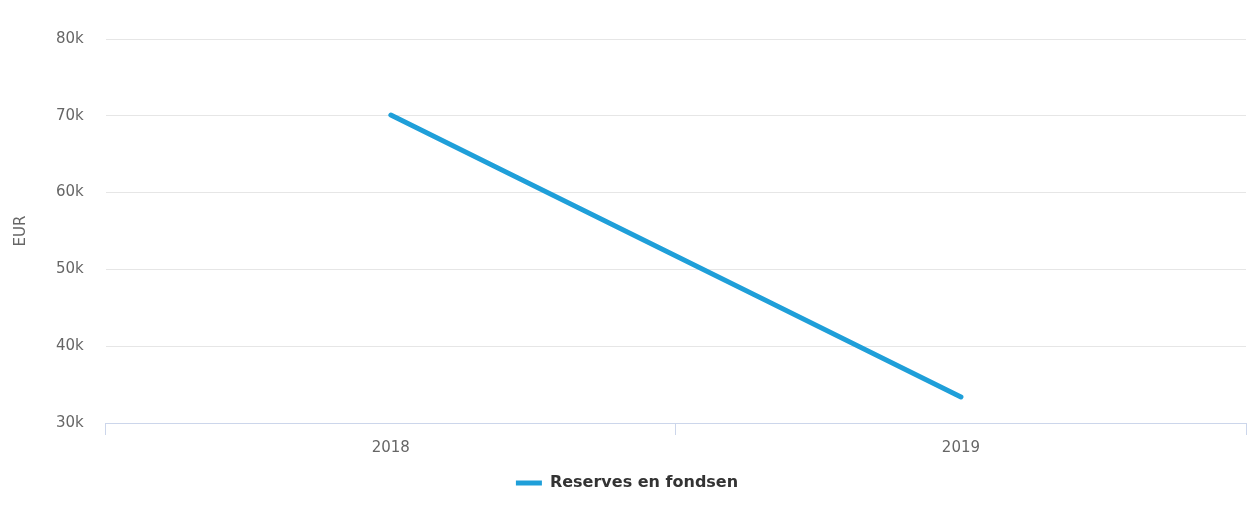 This screenshot has height=509, width=1255. What do you see at coordinates (644, 482) in the screenshot?
I see `legend-label: Reserves en fondsen` at bounding box center [644, 482].